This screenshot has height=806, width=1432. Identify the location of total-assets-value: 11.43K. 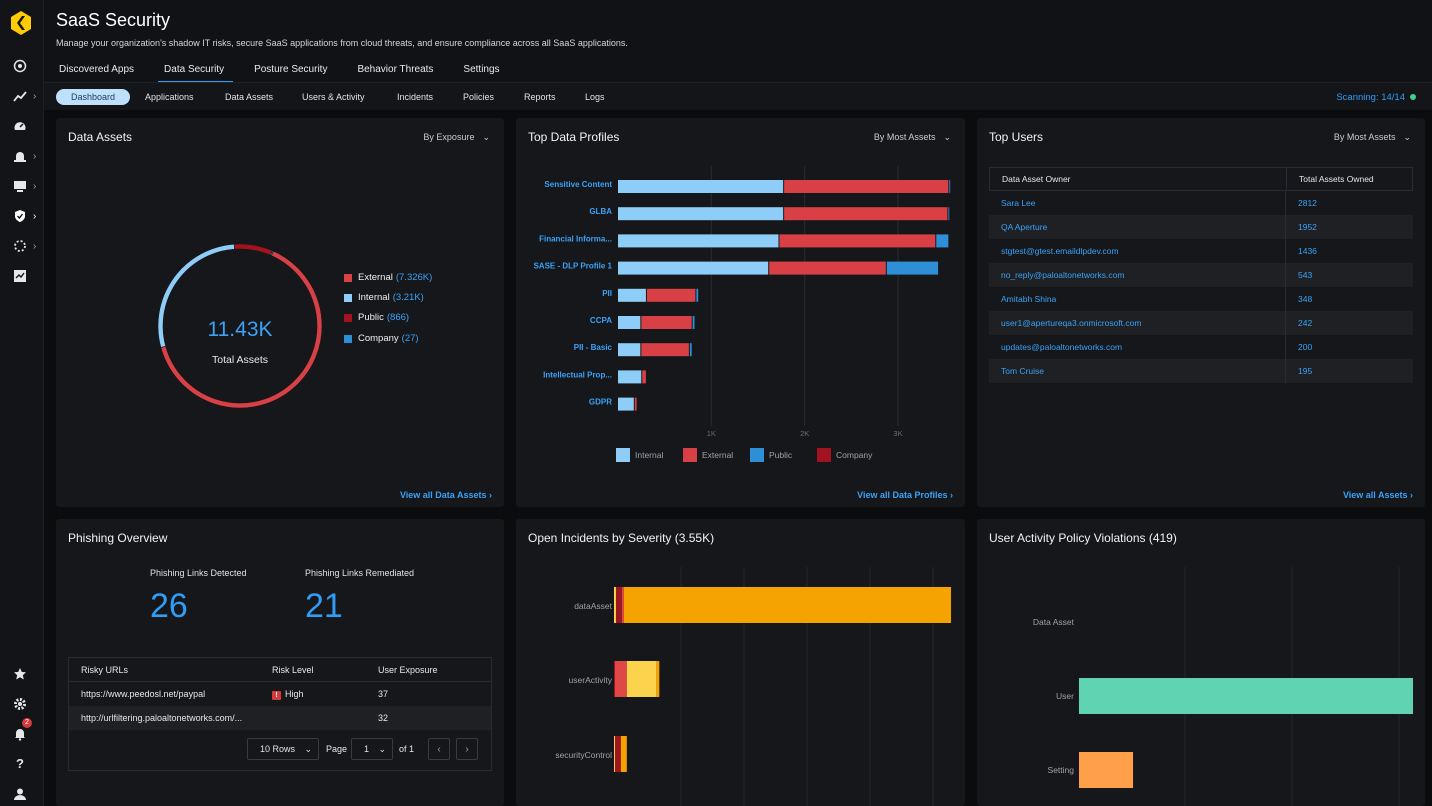
(240, 329).